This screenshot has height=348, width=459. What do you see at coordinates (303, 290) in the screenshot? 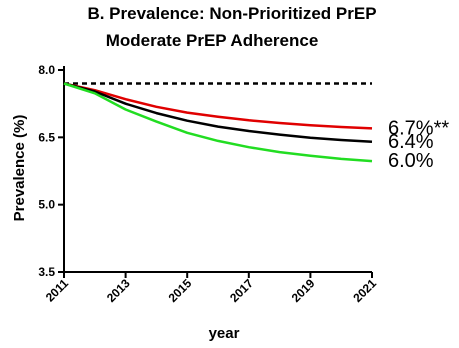
I see `x-tick-label: 2019` at bounding box center [303, 290].